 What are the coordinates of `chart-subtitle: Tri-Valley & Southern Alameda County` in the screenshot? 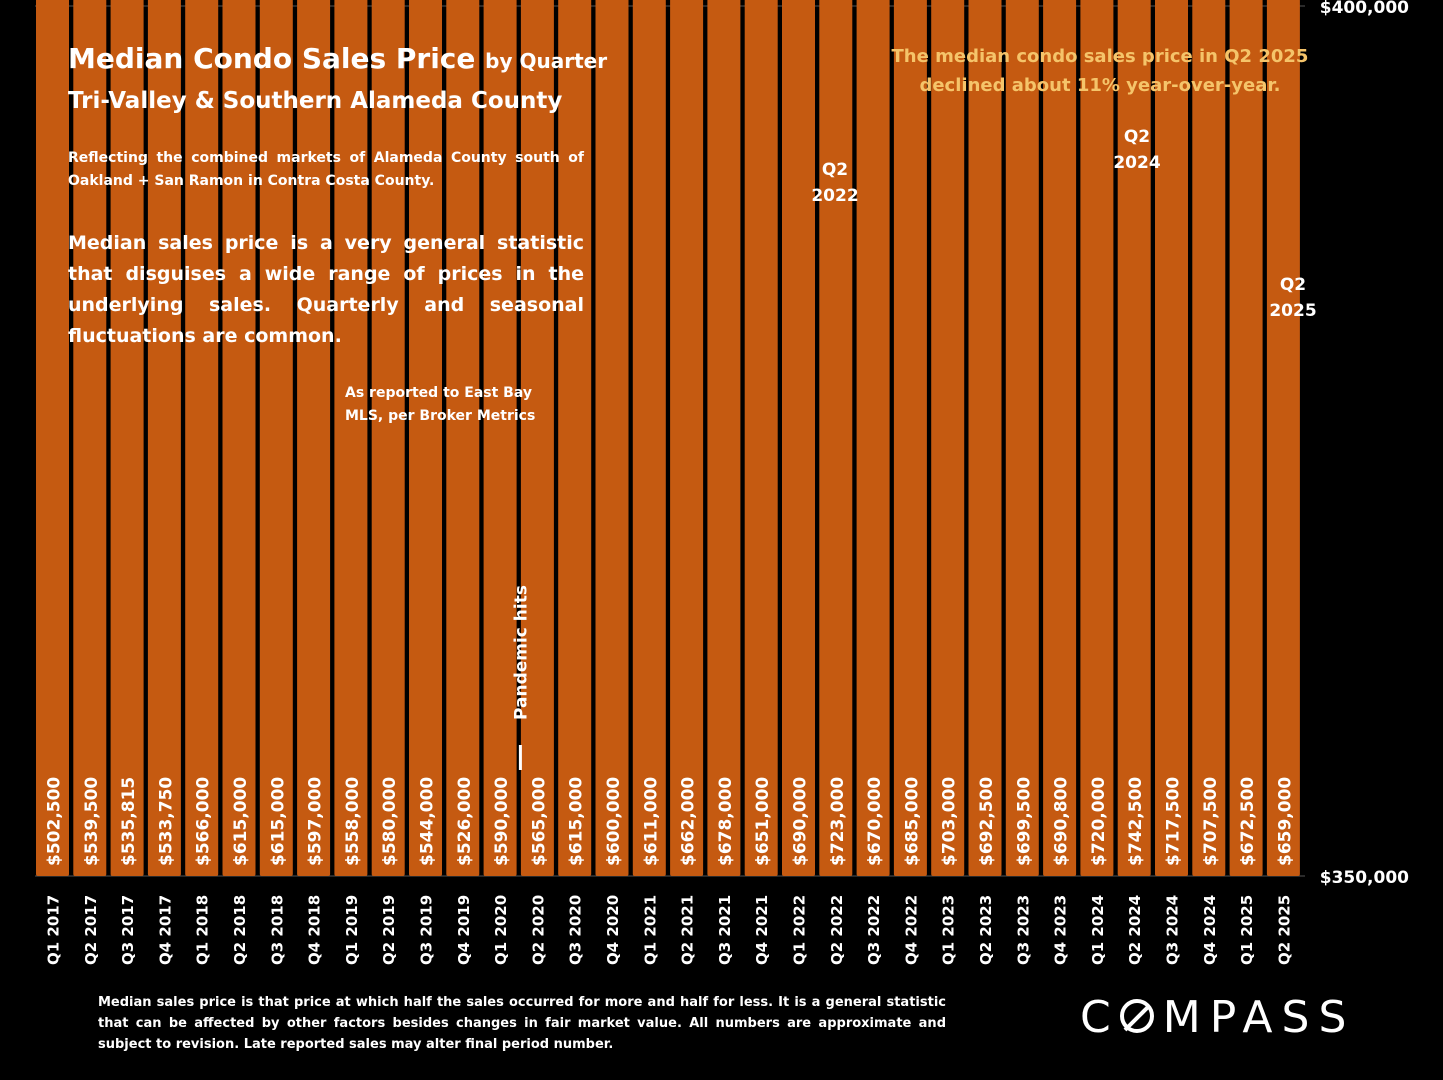 It's located at (315, 101).